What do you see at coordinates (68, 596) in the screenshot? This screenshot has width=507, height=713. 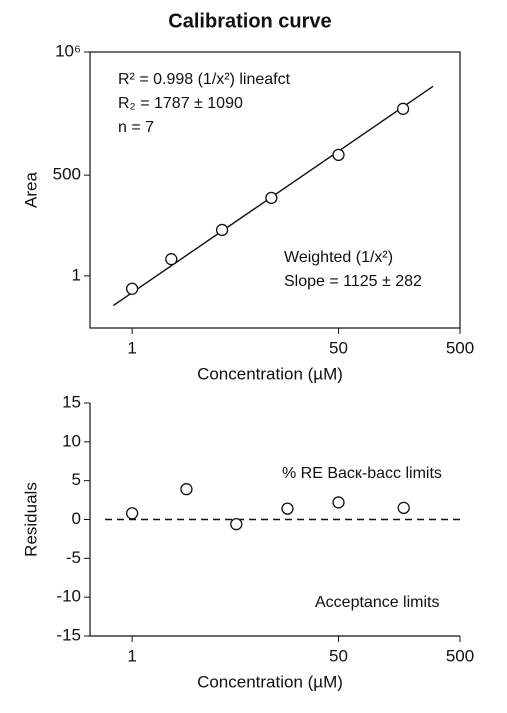 I see `y-tick-label: -10` at bounding box center [68, 596].